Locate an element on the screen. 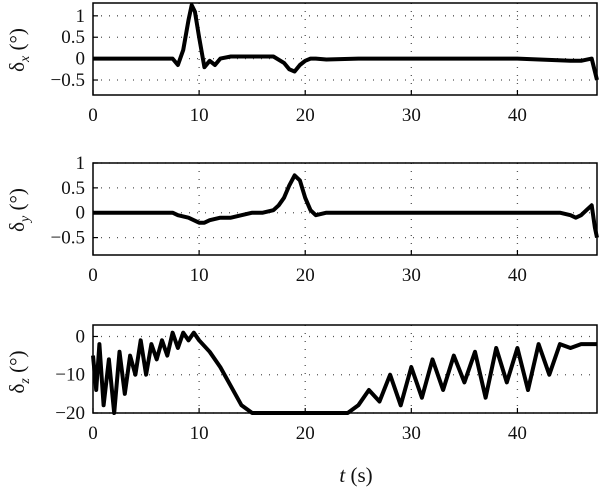  delta-x-x-tick-label: 0 is located at coordinates (93, 115).